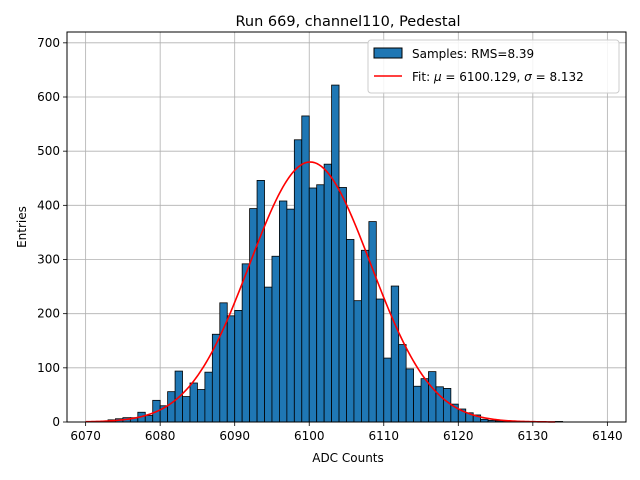  Describe the element at coordinates (48, 205) in the screenshot. I see `y-tick-label: 400` at that location.